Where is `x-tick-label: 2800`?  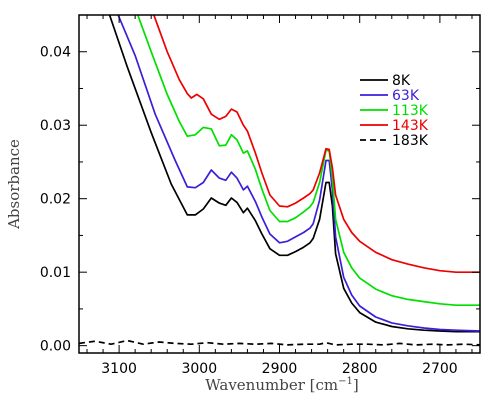 x-tick-label: 2800 is located at coordinates (360, 369).